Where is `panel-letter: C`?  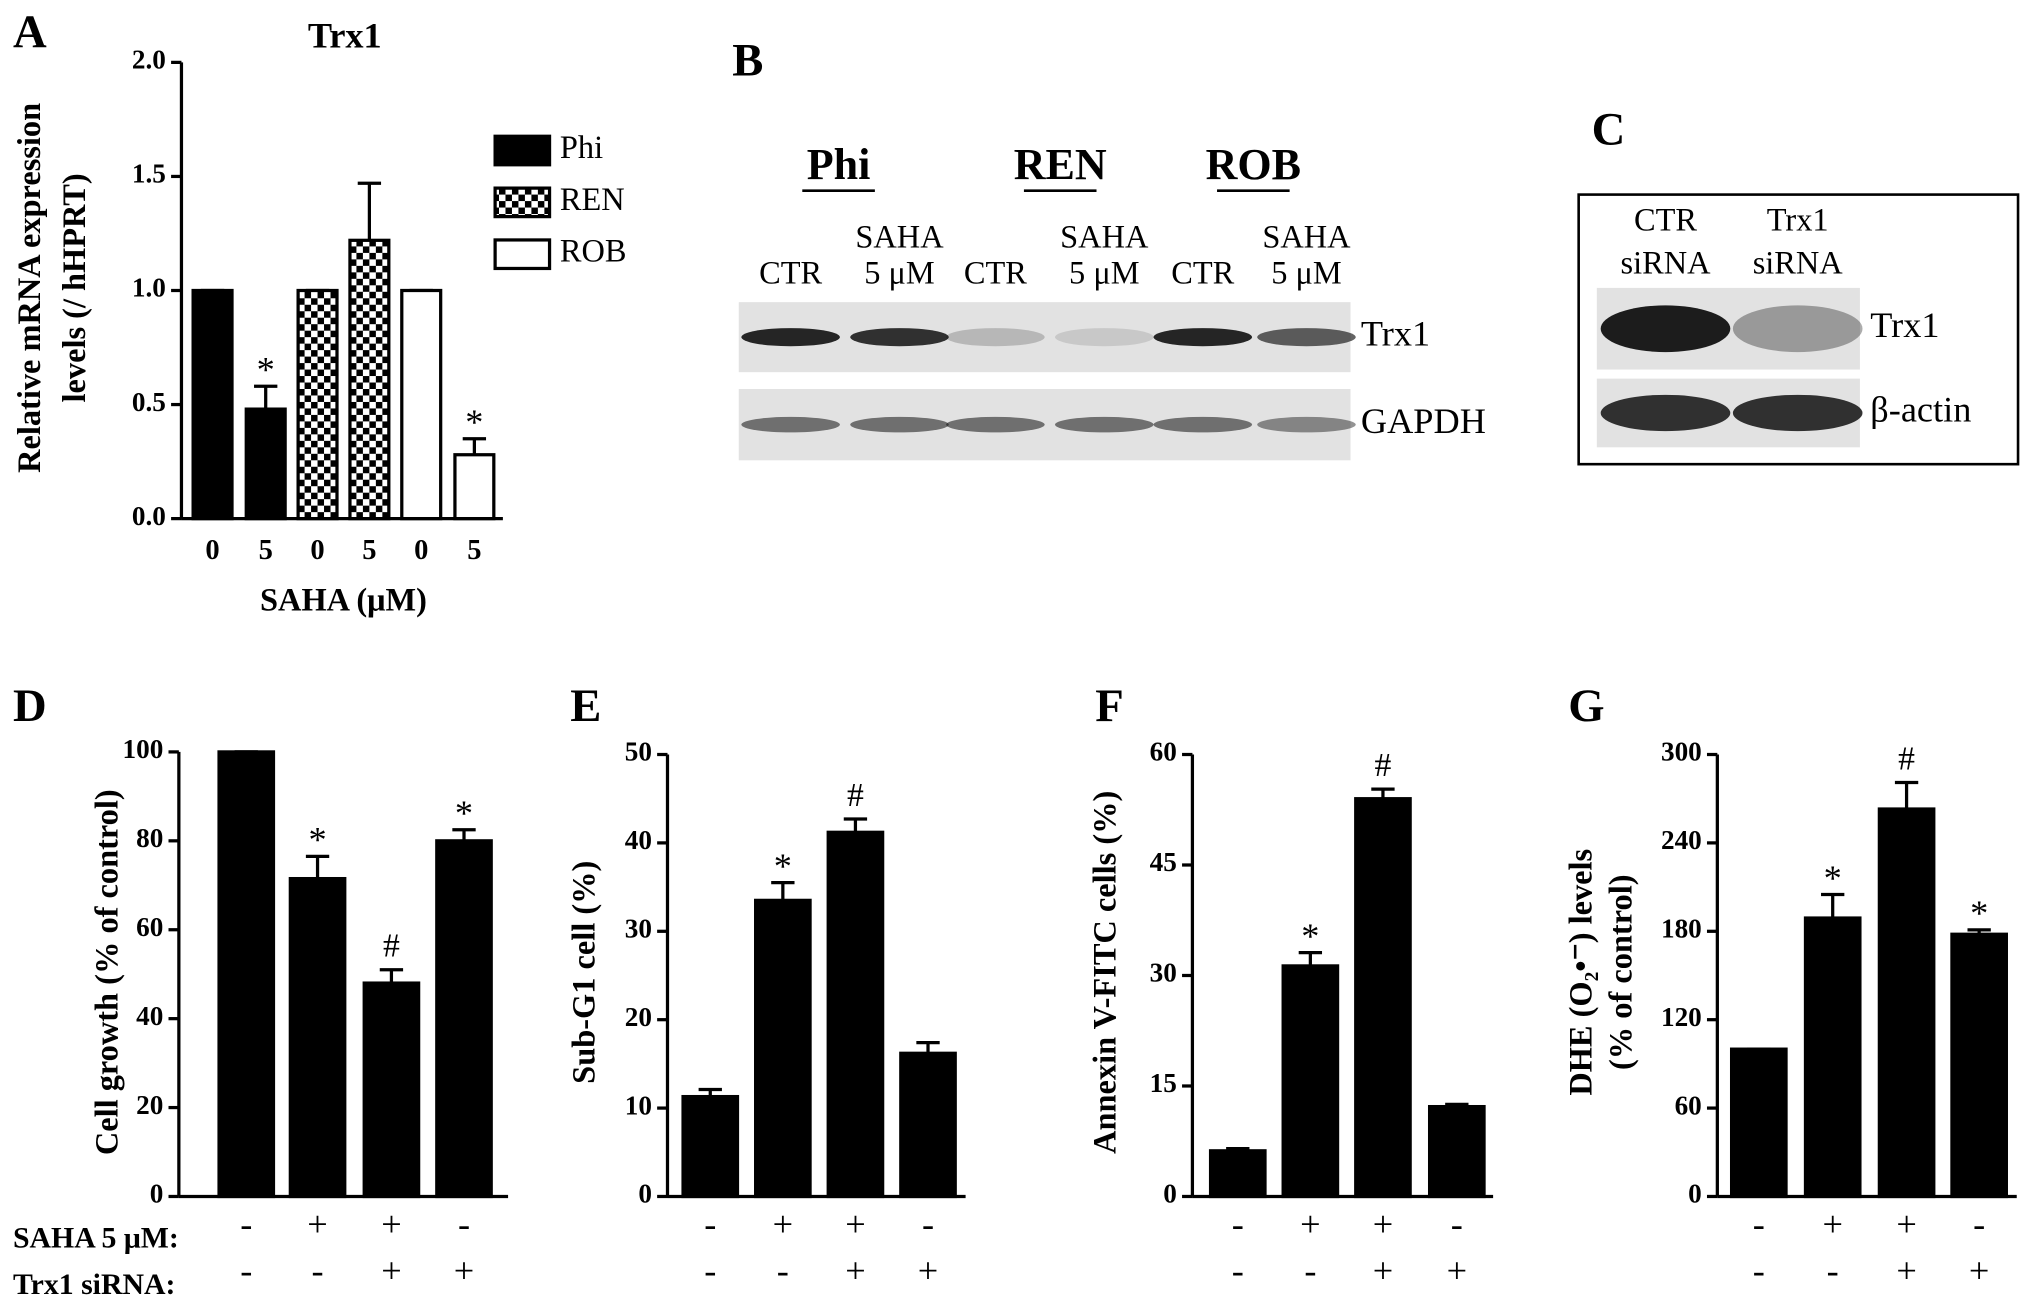 panel-letter: C is located at coordinates (1609, 129).